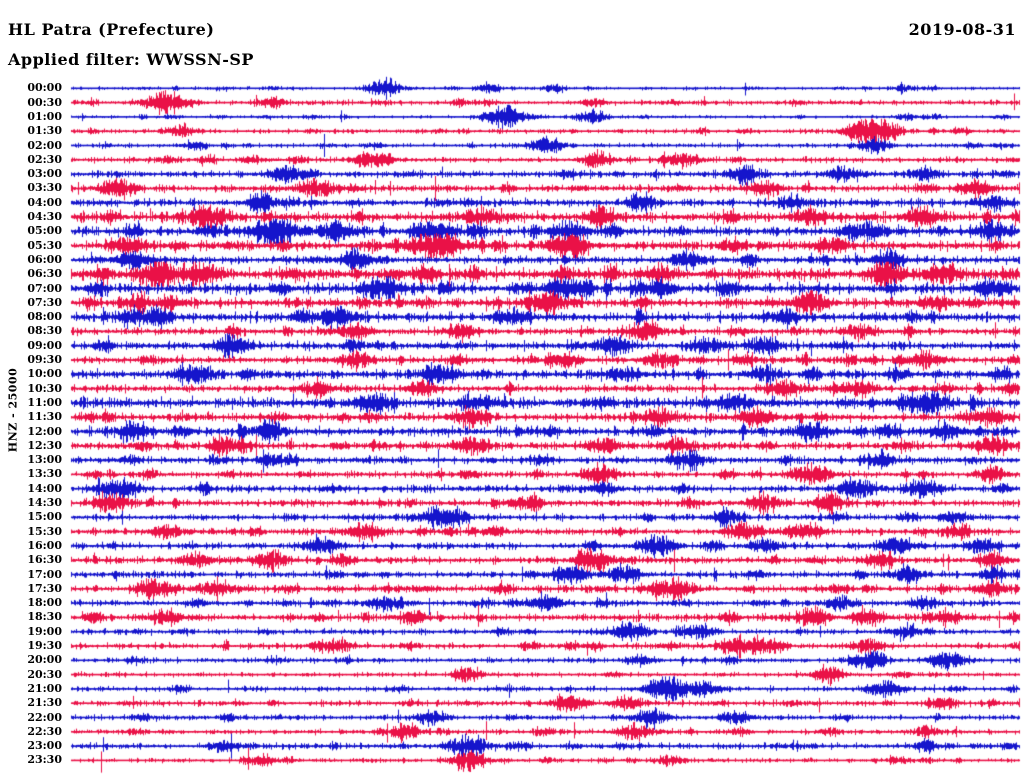 Image resolution: width=1024 pixels, height=780 pixels. Describe the element at coordinates (44, 274) in the screenshot. I see `time-label: 06:30` at that location.